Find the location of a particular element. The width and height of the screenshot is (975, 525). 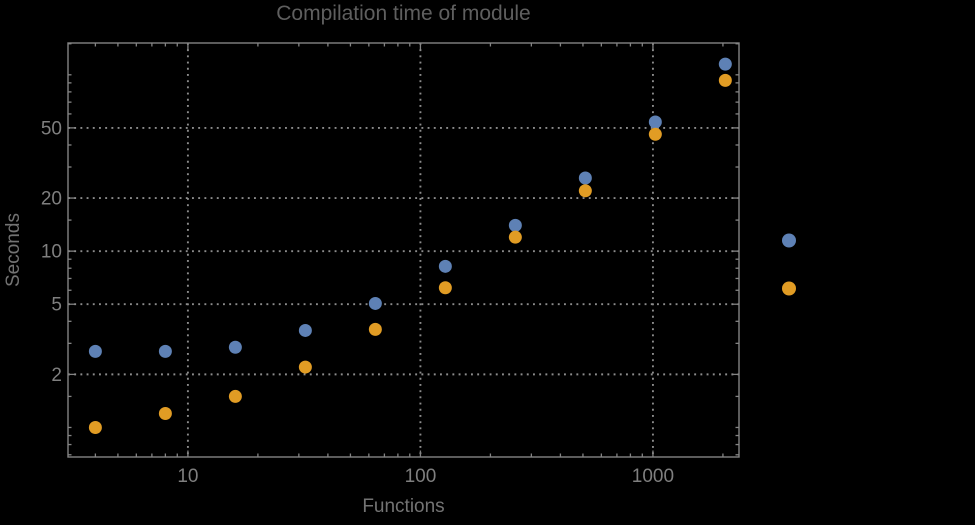

y-tick-label: 5 is located at coordinates (56, 305).